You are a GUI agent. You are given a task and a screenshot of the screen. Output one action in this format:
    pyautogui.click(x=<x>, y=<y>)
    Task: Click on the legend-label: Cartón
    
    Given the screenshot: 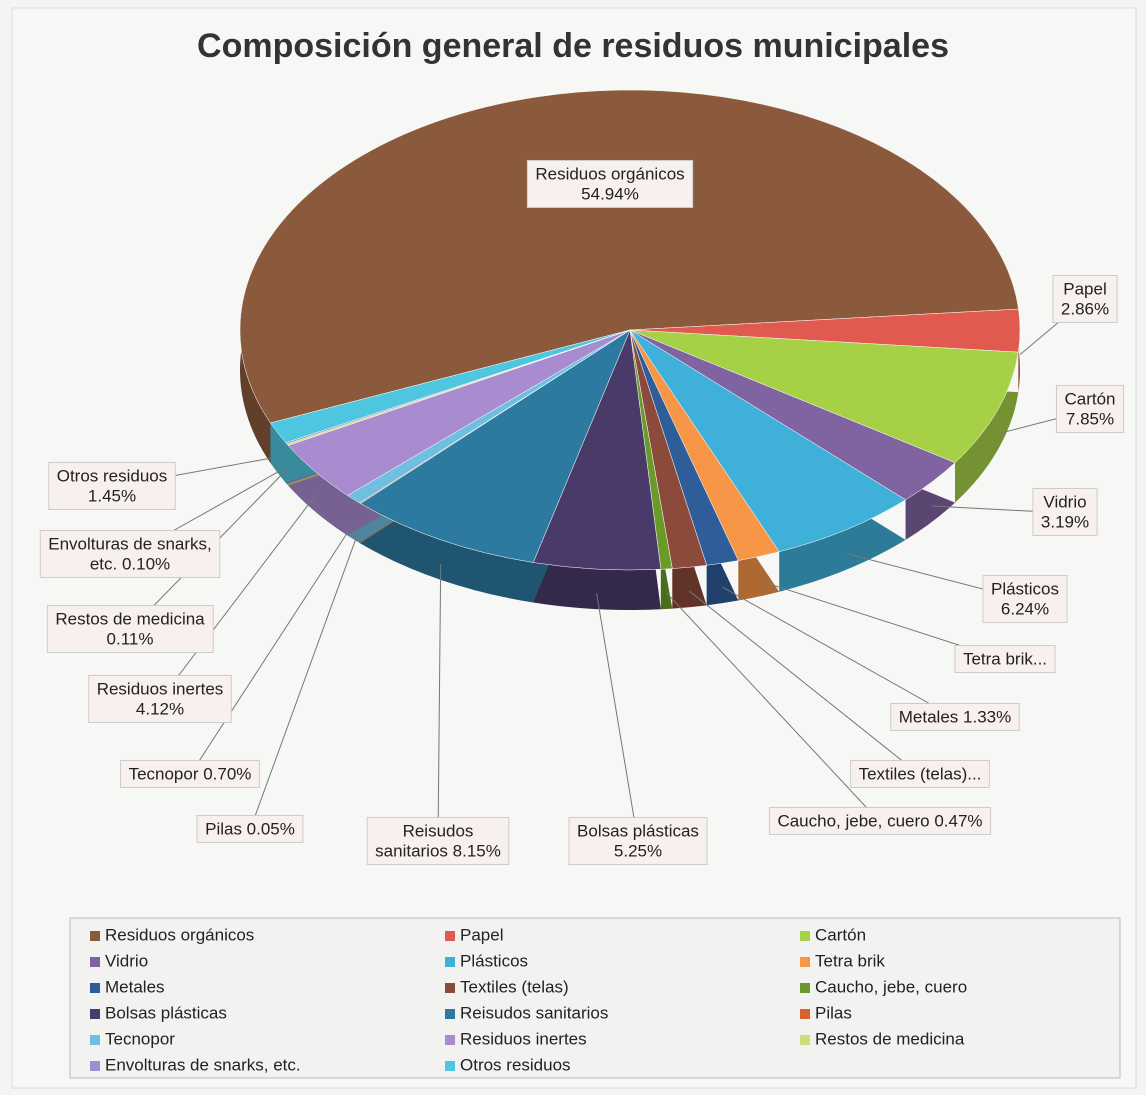 What is the action you would take?
    pyautogui.click(x=840, y=934)
    